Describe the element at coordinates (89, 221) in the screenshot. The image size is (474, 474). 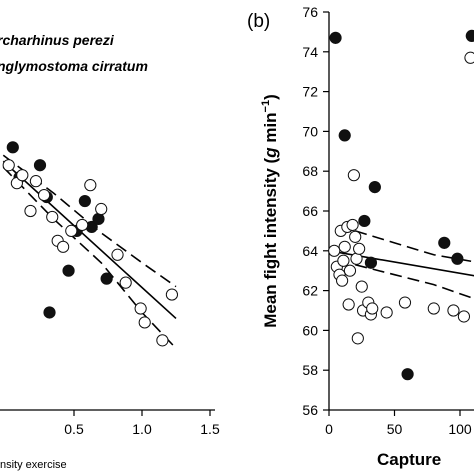
I see `a-ci-upper` at that location.